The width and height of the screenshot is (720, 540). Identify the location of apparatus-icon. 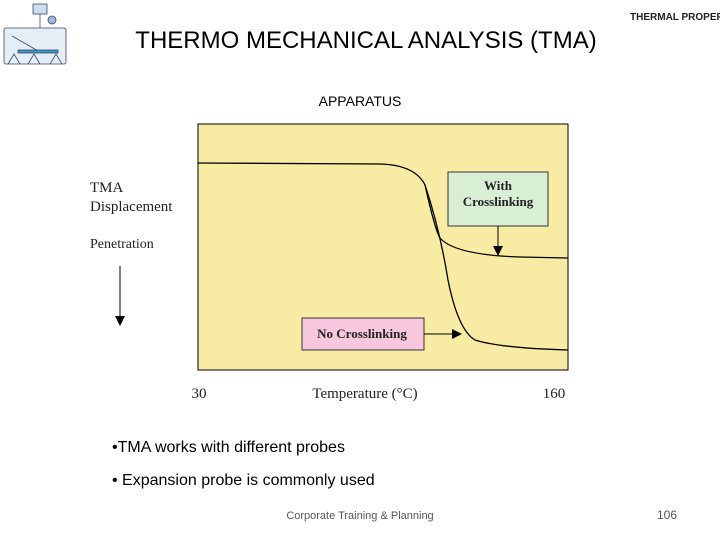
(35, 34).